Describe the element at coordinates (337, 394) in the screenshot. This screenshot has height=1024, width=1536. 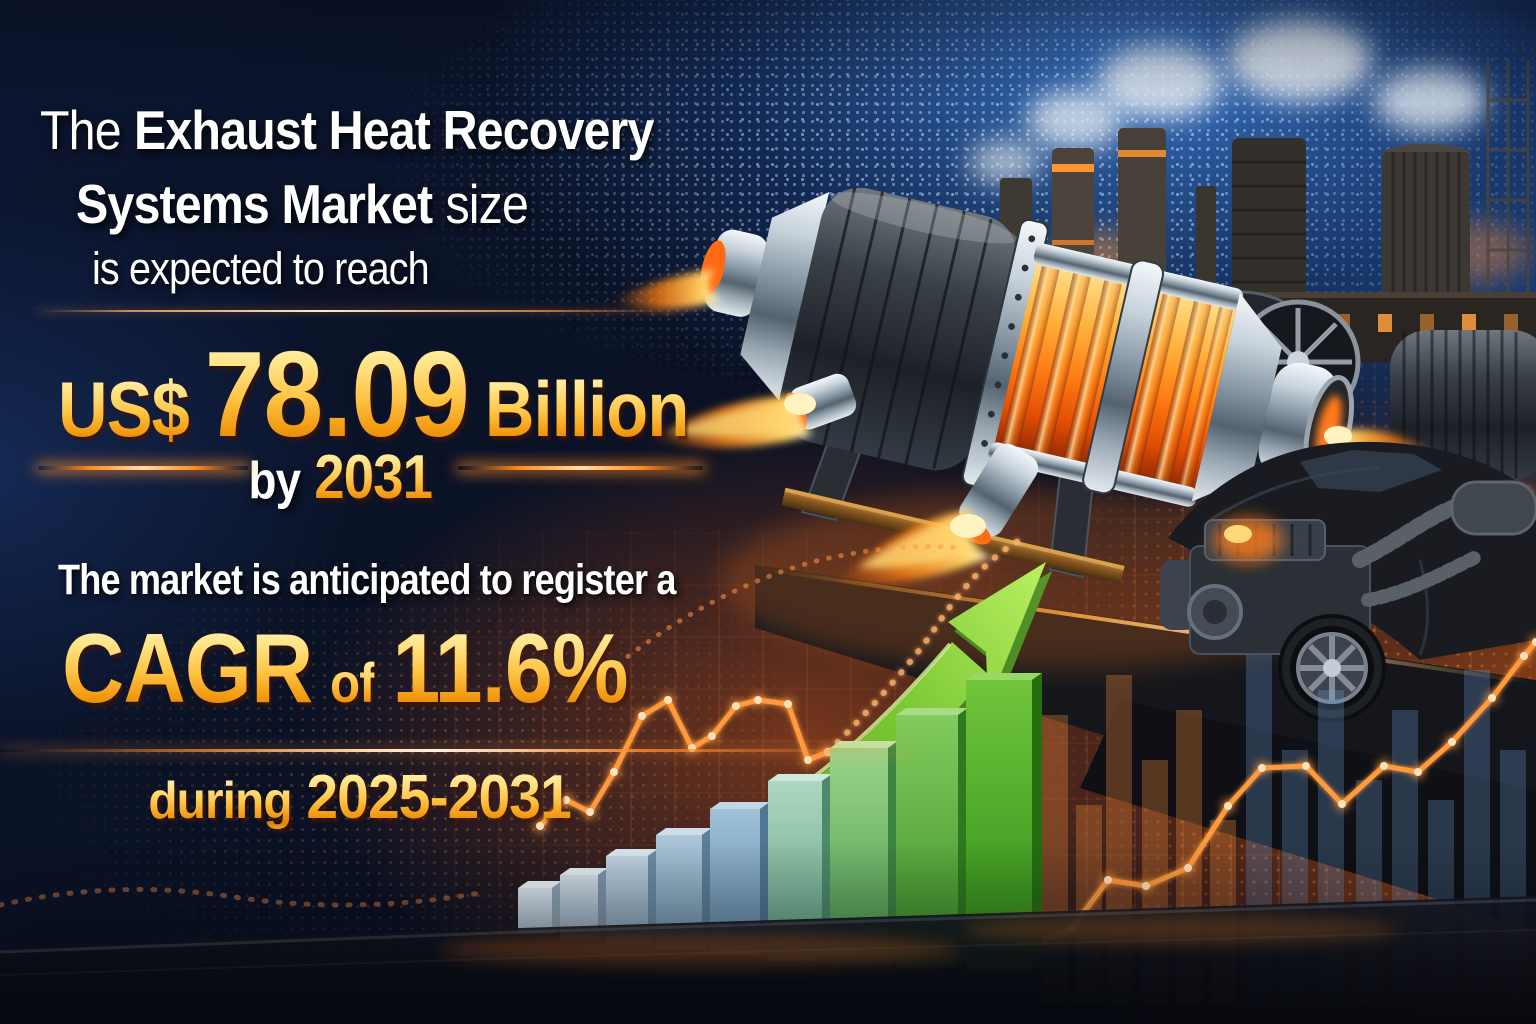
I see `market-value-amount: 78.09` at that location.